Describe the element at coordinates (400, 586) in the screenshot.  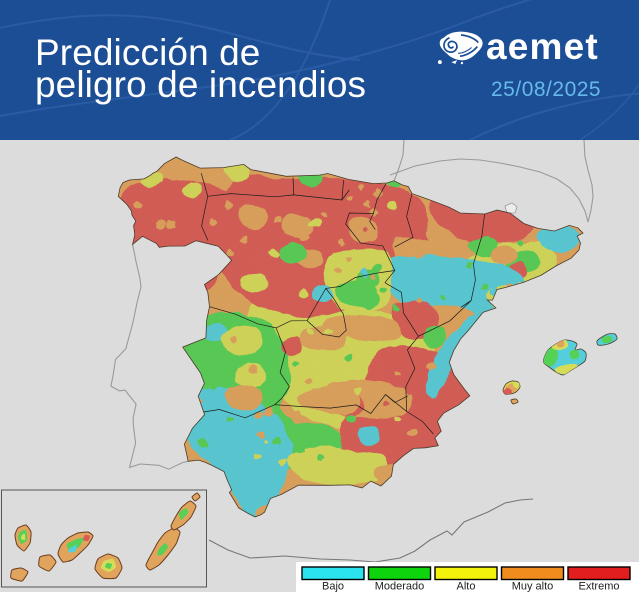
I see `svg-text: Moderado` at that location.